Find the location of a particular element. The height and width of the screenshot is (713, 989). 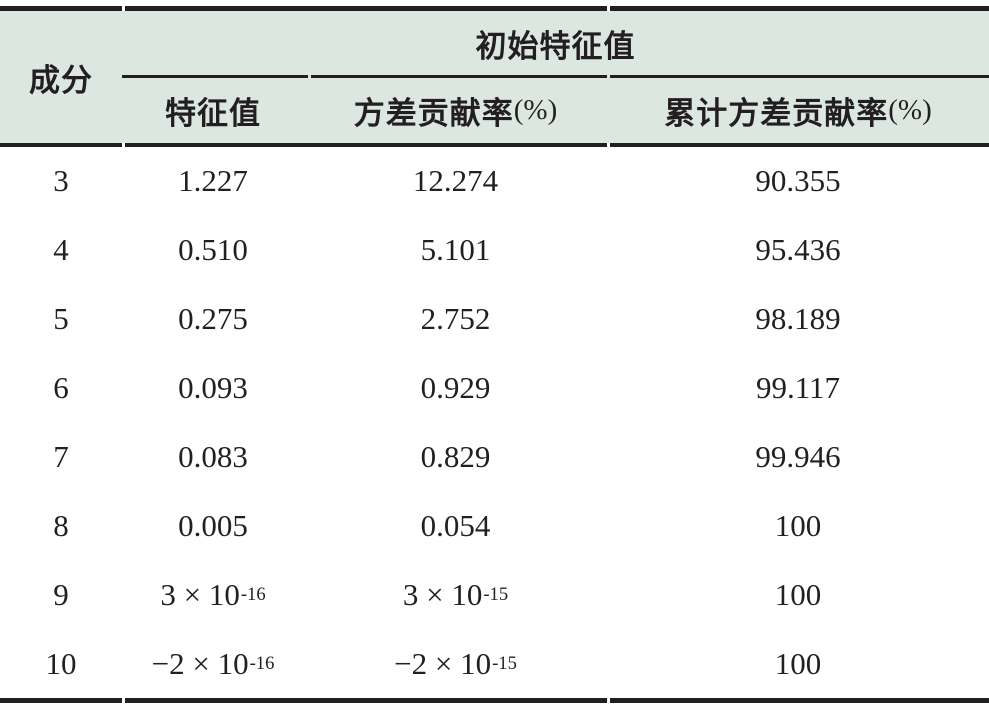

eigenvalue-cell: 1.227 is located at coordinates (213, 181).